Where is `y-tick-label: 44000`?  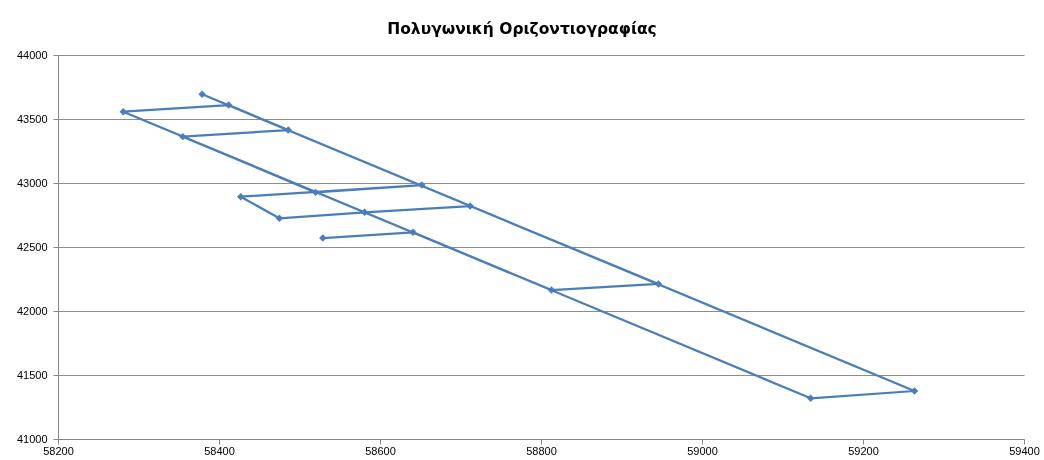 y-tick-label: 44000 is located at coordinates (32, 54).